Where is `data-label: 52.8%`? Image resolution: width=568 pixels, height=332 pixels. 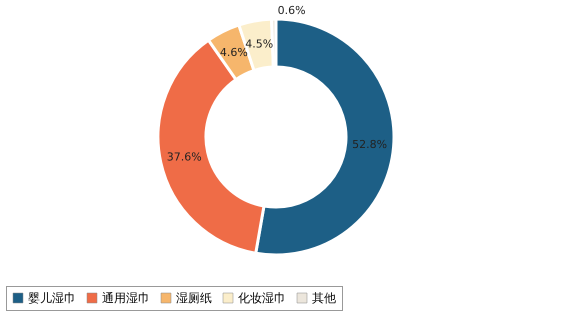 data-label: 52.8% is located at coordinates (370, 145).